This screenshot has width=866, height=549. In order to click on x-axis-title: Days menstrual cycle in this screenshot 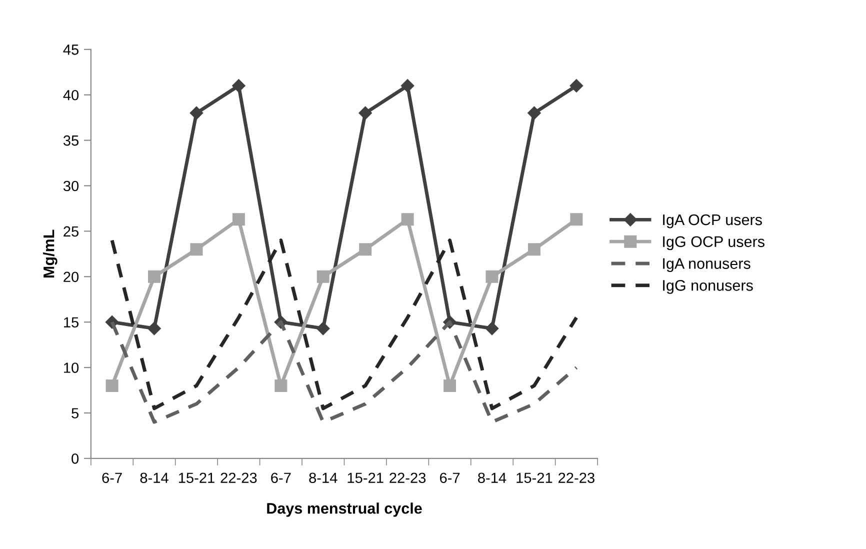, I will do `click(344, 509)`.